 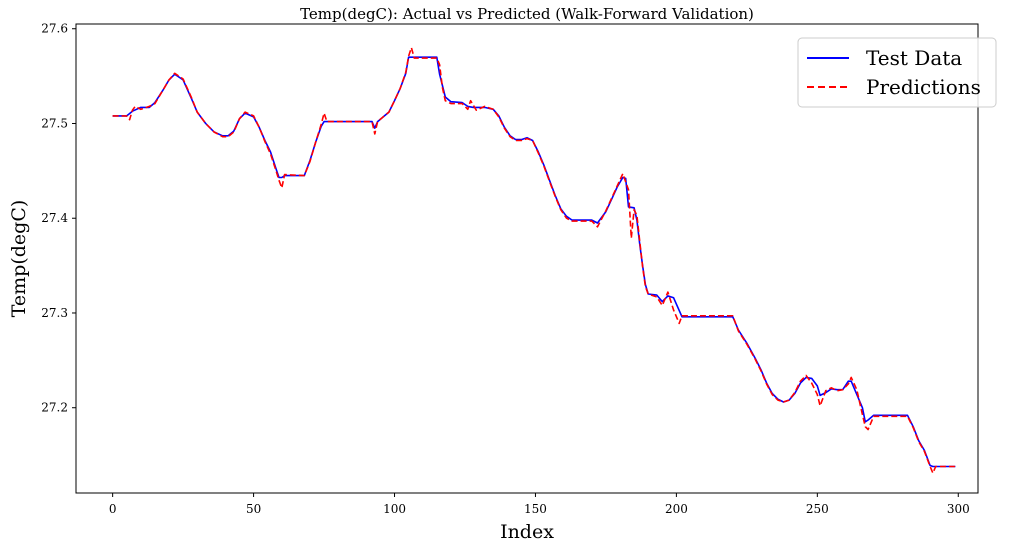 What do you see at coordinates (923, 87) in the screenshot?
I see `legend-label-2: Predictions` at bounding box center [923, 87].